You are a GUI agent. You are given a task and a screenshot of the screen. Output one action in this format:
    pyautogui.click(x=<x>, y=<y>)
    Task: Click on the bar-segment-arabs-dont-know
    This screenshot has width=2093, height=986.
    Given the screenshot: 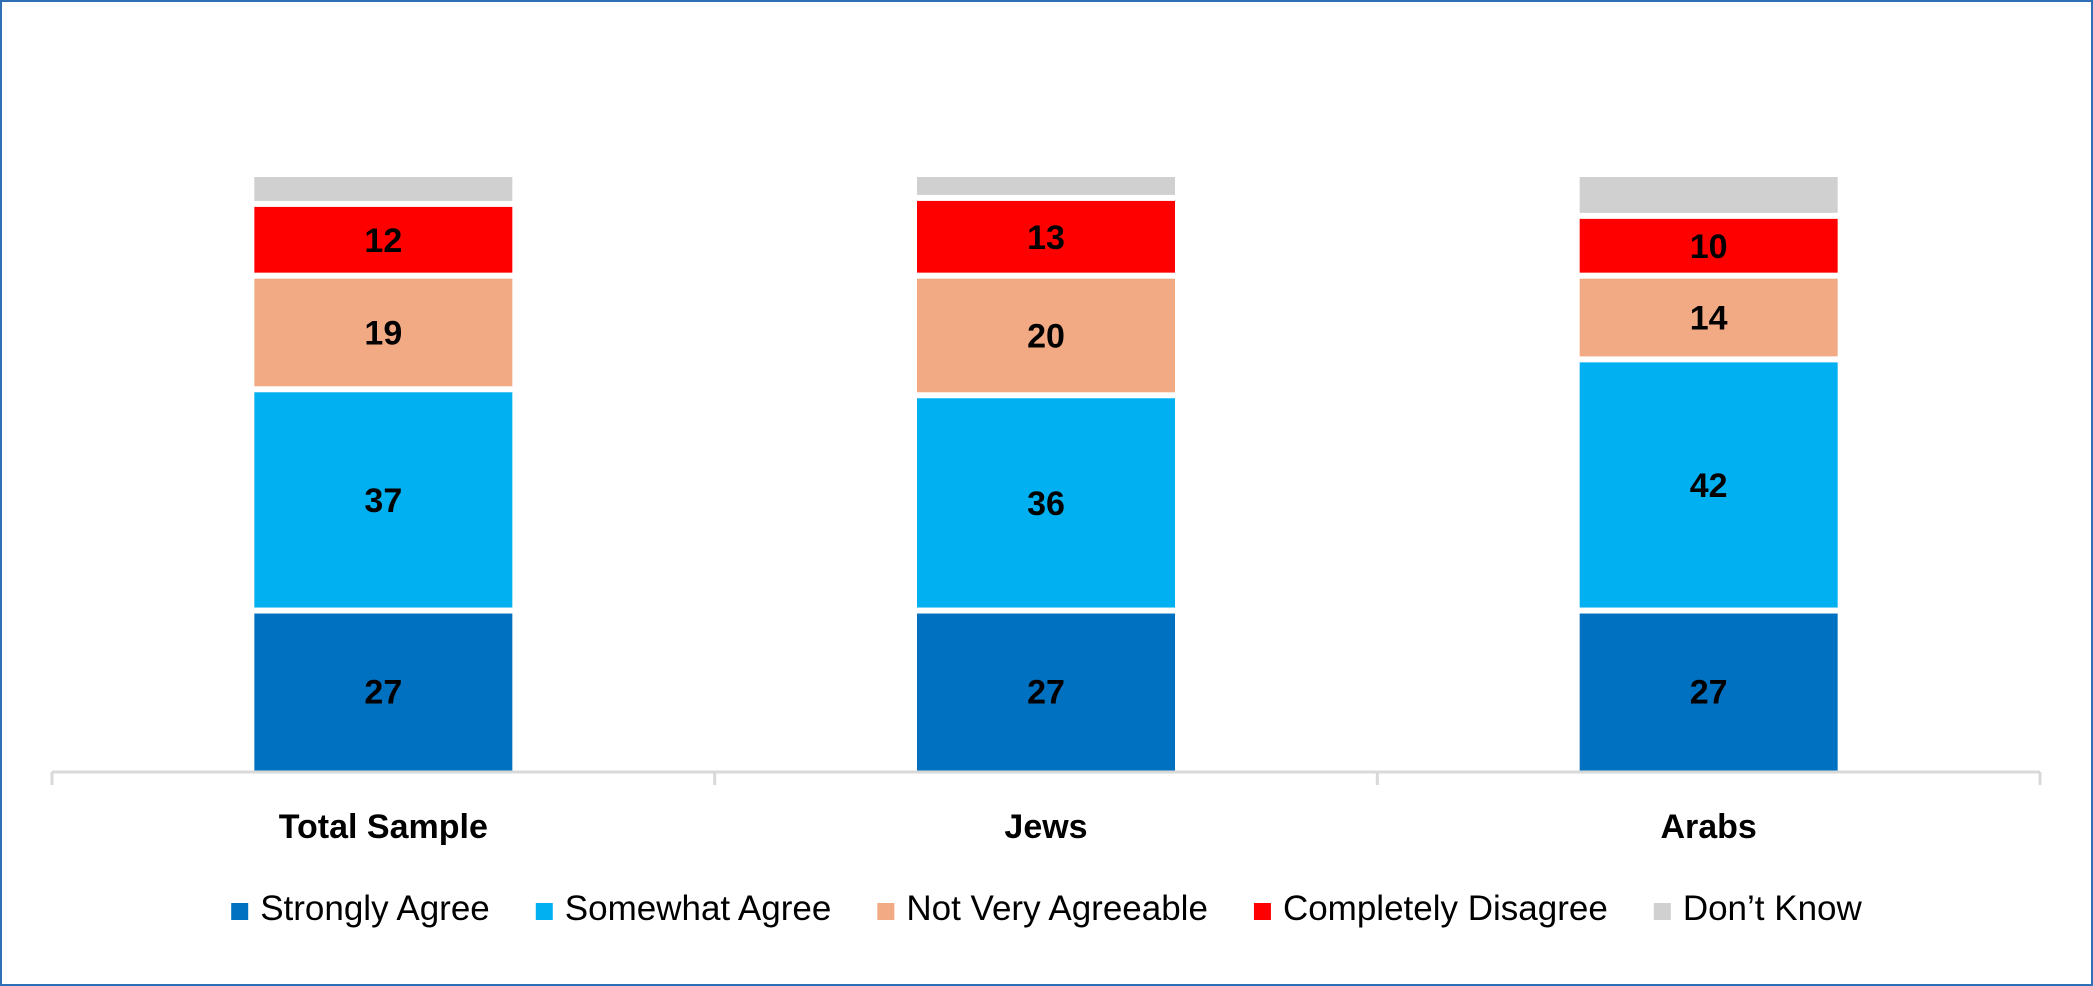 What is the action you would take?
    pyautogui.click(x=1708, y=195)
    